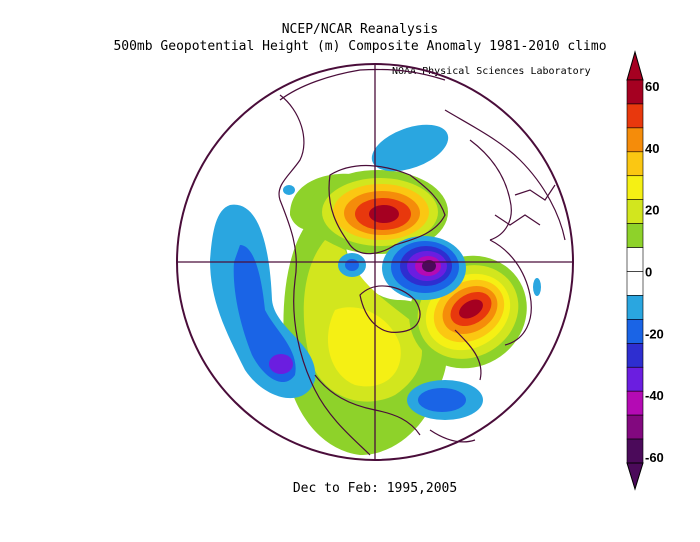 This screenshot has width=700, height=542. What do you see at coordinates (654, 457) in the screenshot?
I see `colorbar-tick-label: -60` at bounding box center [654, 457].